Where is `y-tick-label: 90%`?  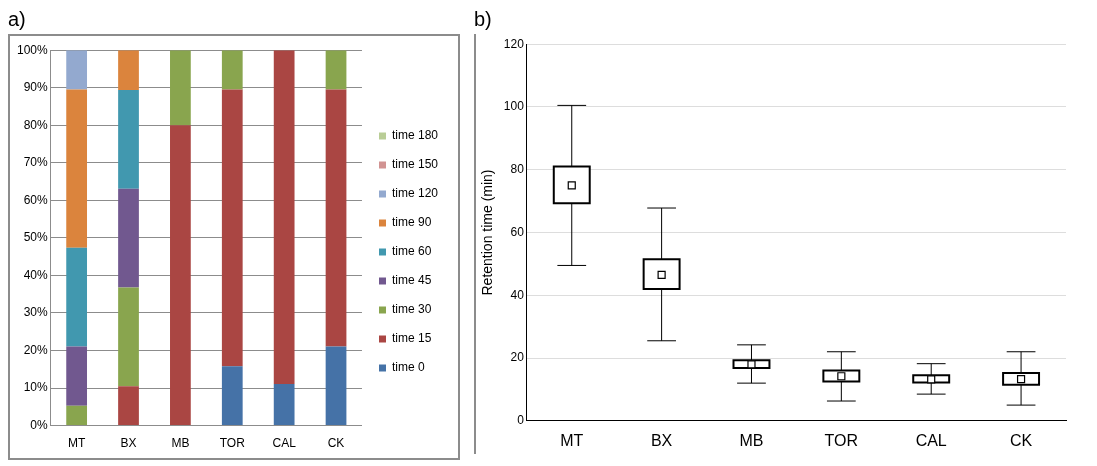
y-tick-label: 90% is located at coordinates (36, 87).